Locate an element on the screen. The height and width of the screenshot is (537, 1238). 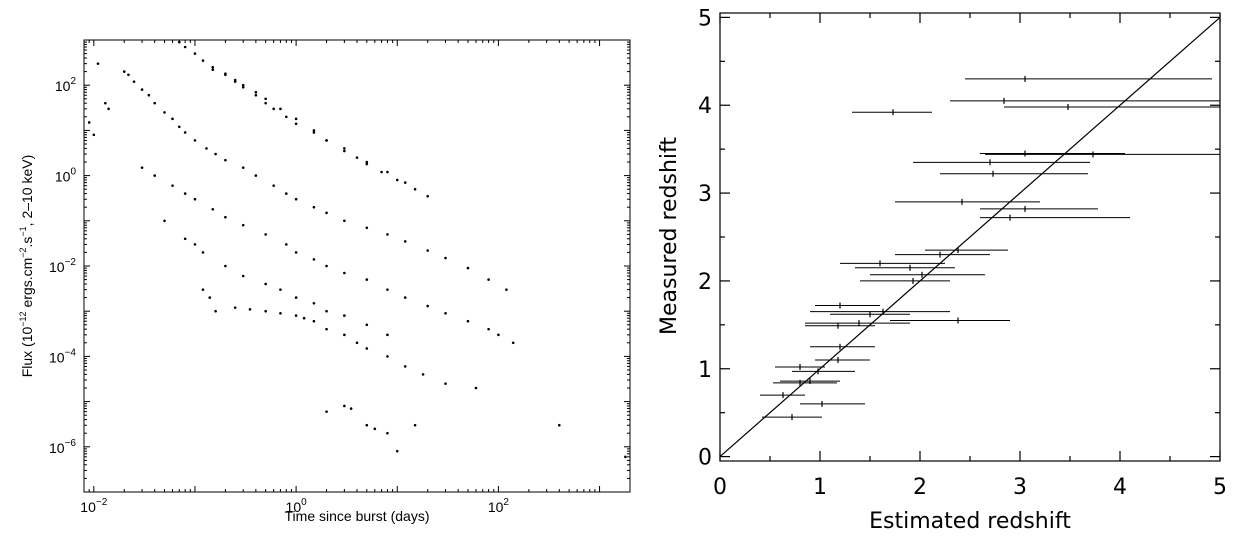
left-y-tick-label: 10⁻⁴ is located at coordinates (62, 356).